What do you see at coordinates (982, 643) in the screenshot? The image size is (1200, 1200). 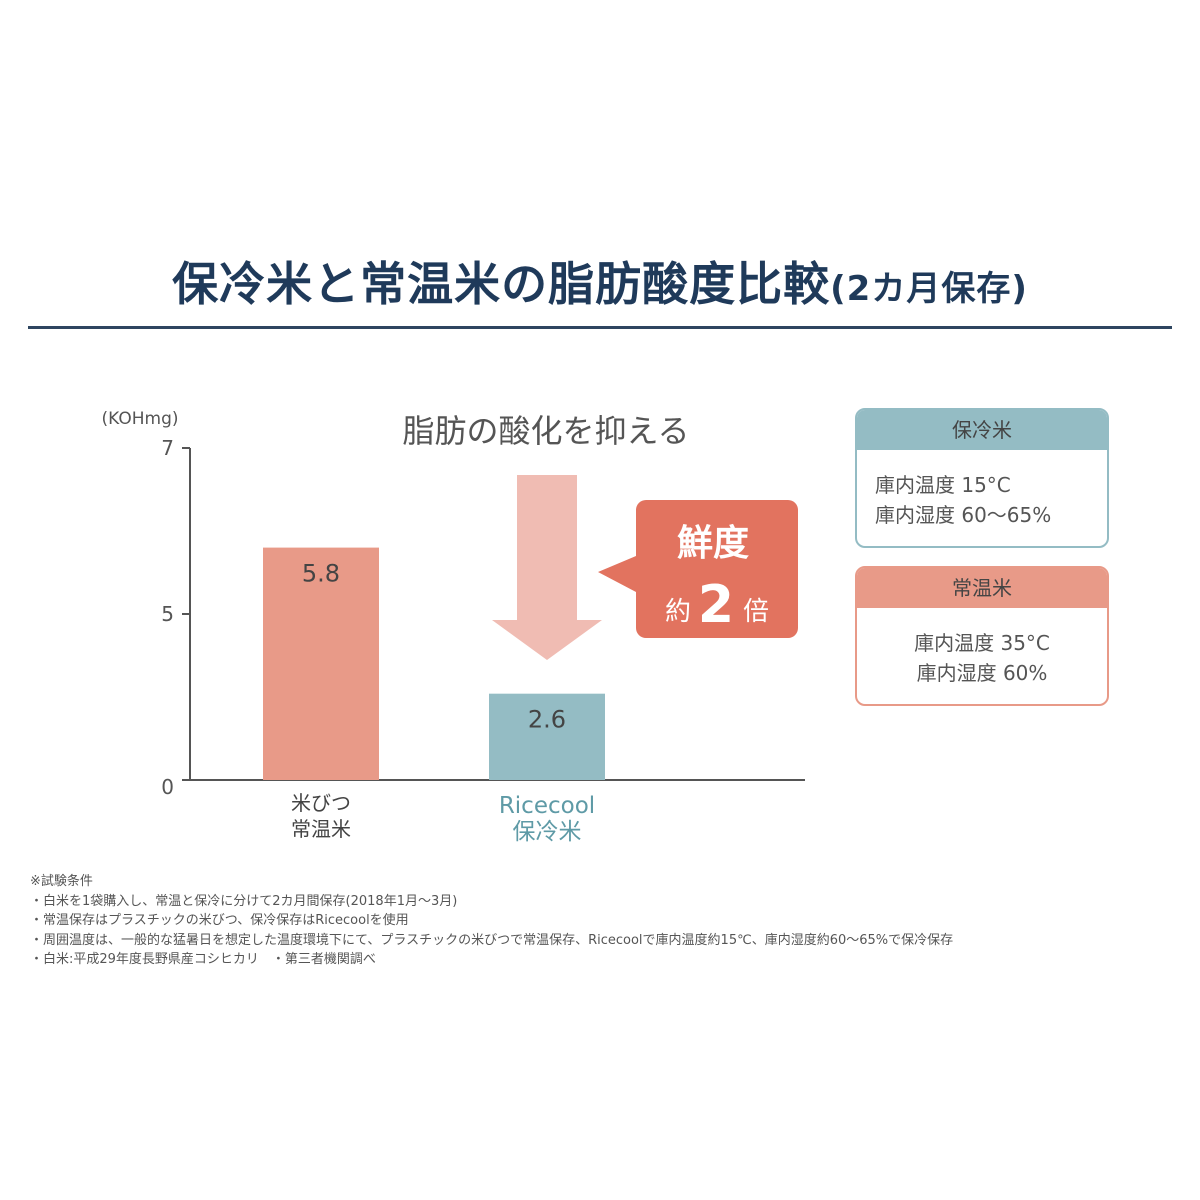 I see `legend-line: 庫内温度 35°C` at bounding box center [982, 643].